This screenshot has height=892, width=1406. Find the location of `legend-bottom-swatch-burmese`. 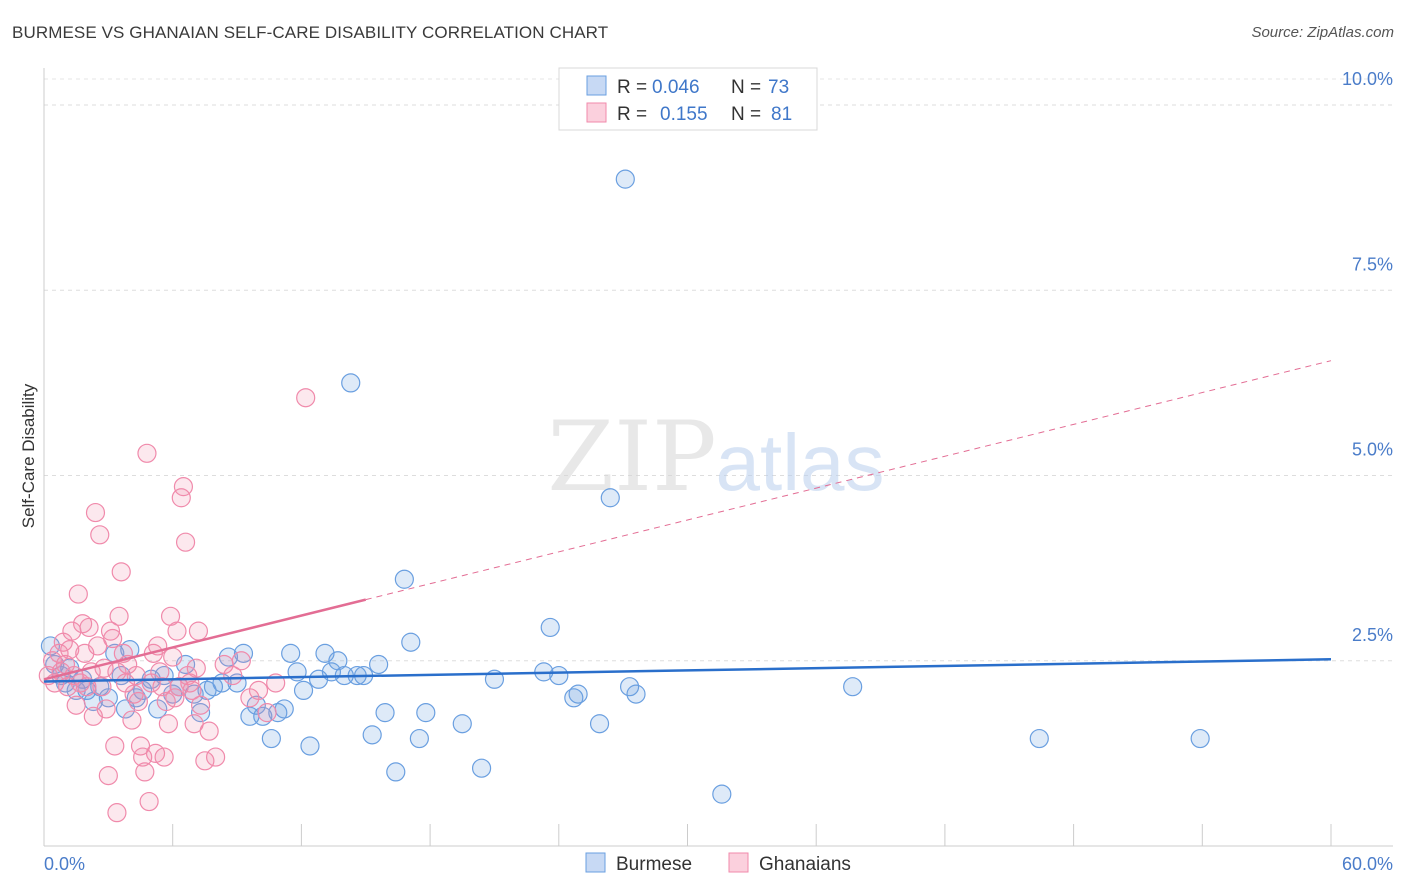

legend-bottom-swatch-burmese is located at coordinates (595, 862).